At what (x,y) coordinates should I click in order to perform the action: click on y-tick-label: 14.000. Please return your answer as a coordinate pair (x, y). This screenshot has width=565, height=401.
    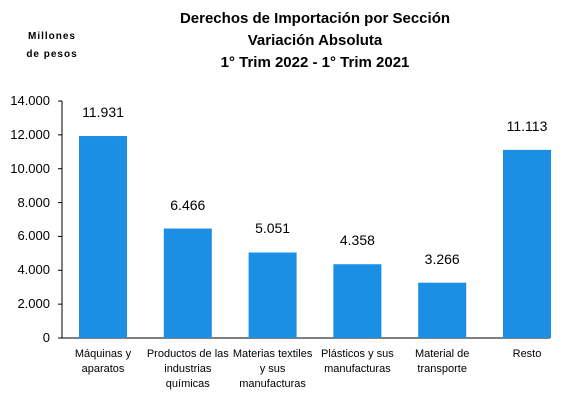
    Looking at the image, I should click on (30, 100).